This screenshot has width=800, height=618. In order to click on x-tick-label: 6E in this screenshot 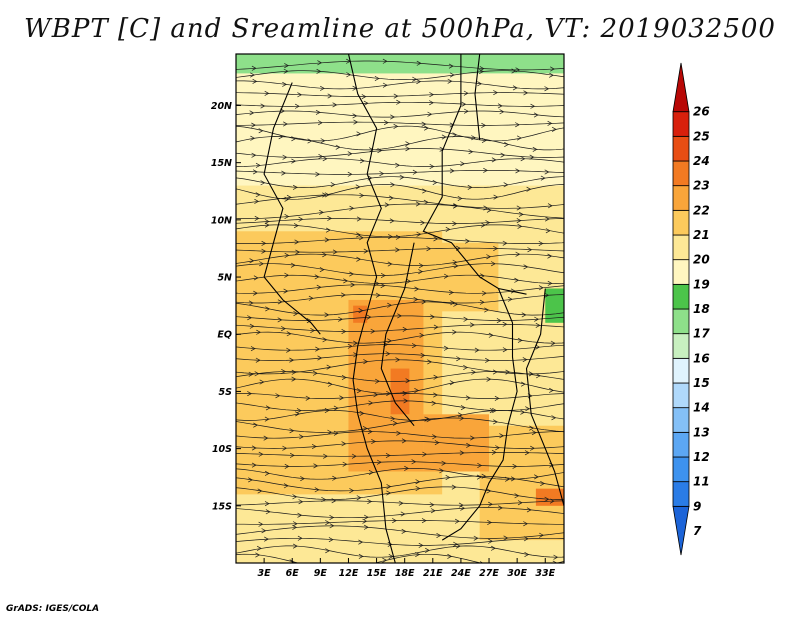, I will do `click(293, 573)`.